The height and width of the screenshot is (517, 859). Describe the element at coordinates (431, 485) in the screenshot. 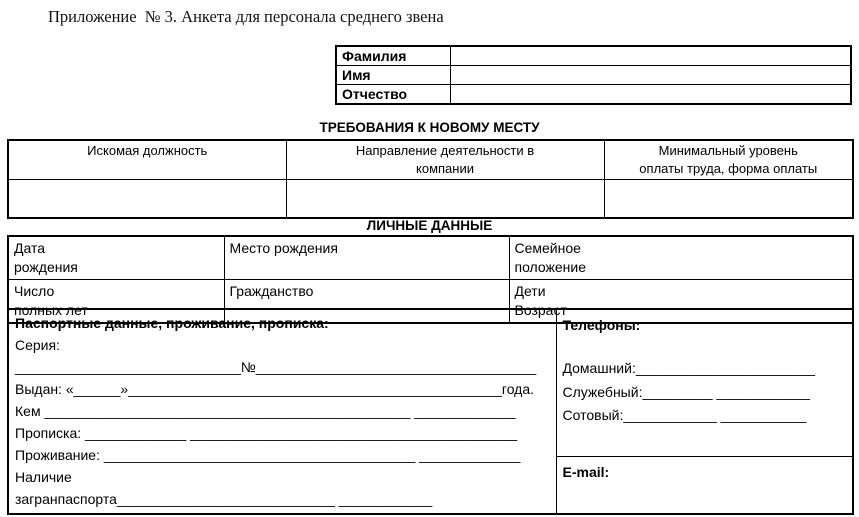

I see `table-row: E-mail:` at that location.